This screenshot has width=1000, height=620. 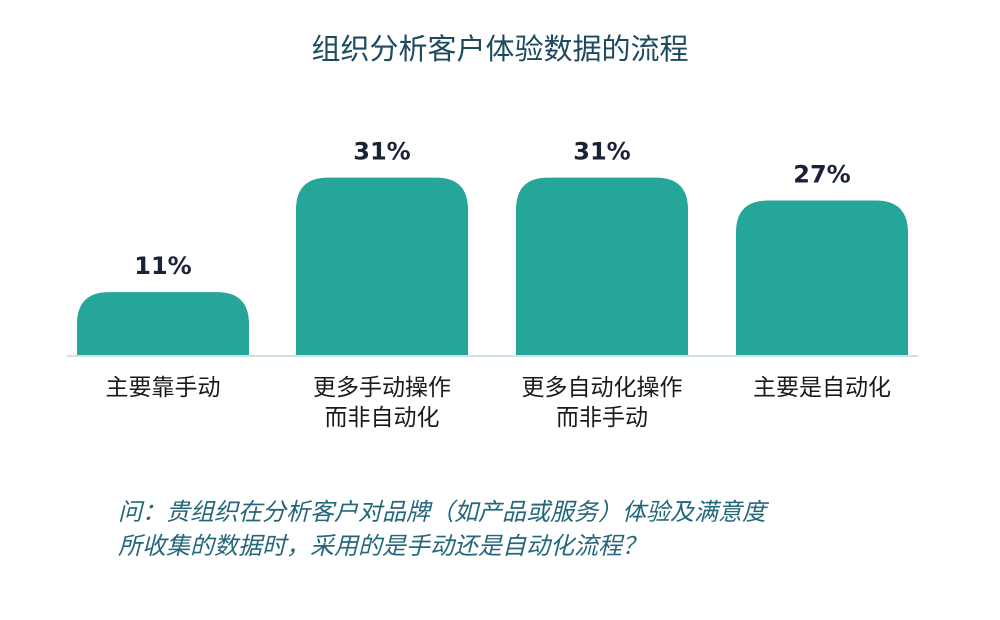 What do you see at coordinates (442, 512) in the screenshot?
I see `question-line-1: 问：贵组织在分析客户对品牌（如产品或服务）体验及满意度` at bounding box center [442, 512].